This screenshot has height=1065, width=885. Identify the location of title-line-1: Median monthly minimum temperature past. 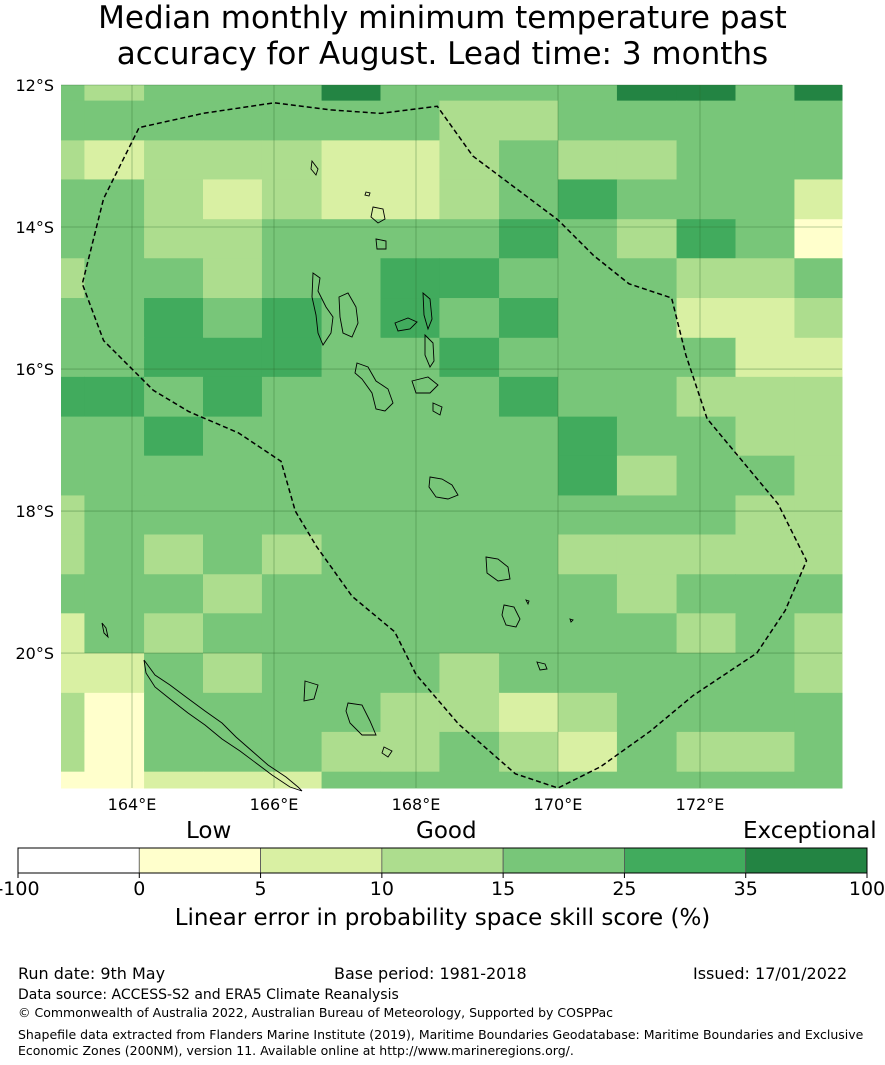
(442, 18).